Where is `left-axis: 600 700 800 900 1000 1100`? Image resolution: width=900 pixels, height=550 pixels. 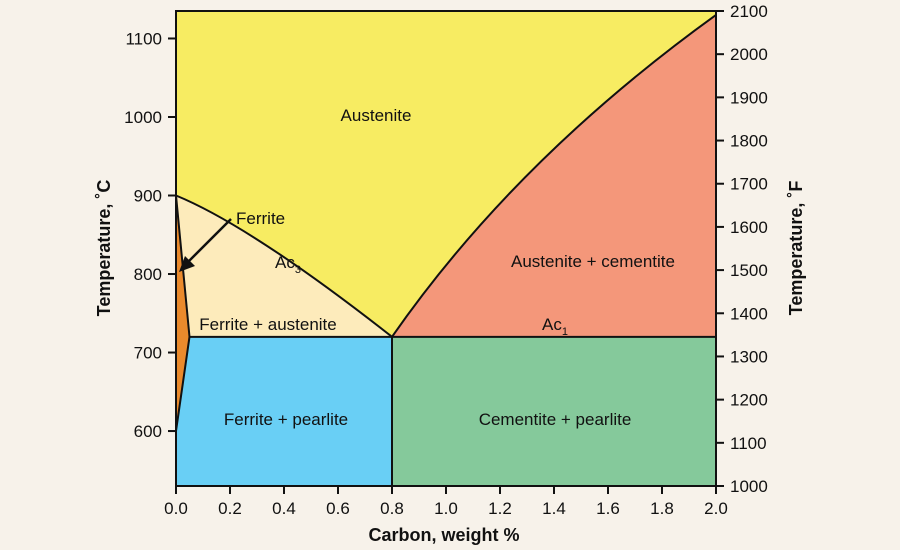 left-axis: 600 700 800 900 1000 1100 is located at coordinates (150, 235).